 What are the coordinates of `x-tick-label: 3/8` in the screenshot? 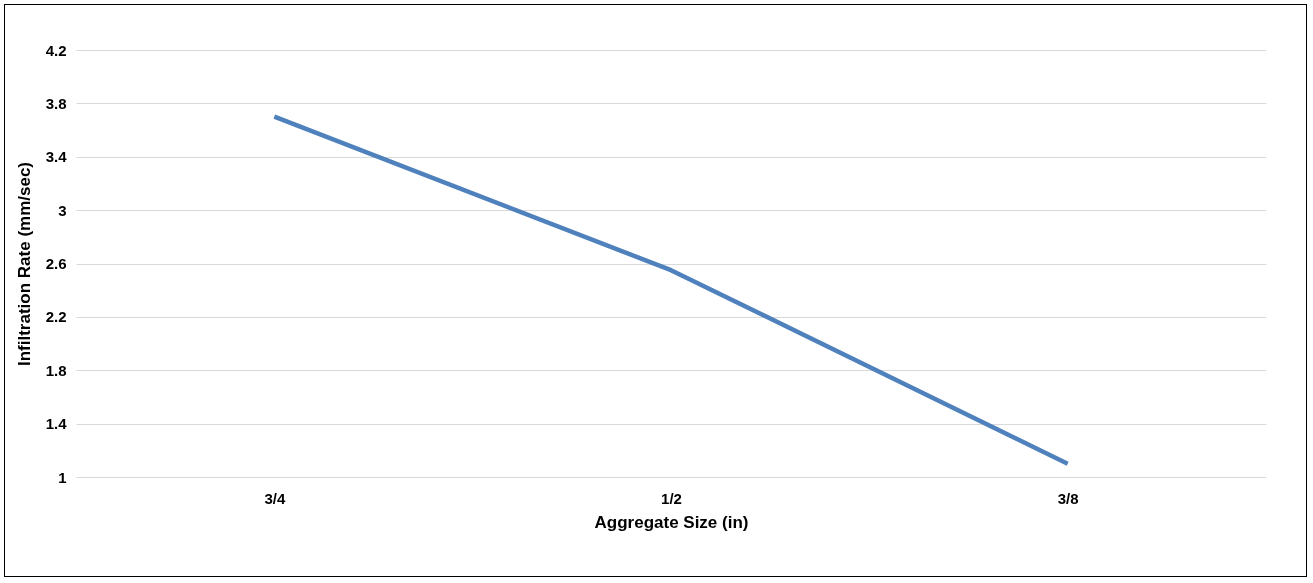 It's located at (1068, 498).